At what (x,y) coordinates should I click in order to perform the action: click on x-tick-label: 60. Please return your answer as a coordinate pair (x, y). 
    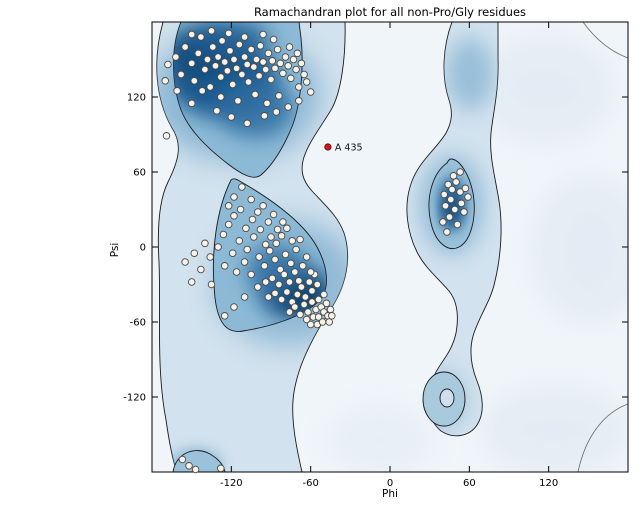
    Looking at the image, I should click on (469, 483).